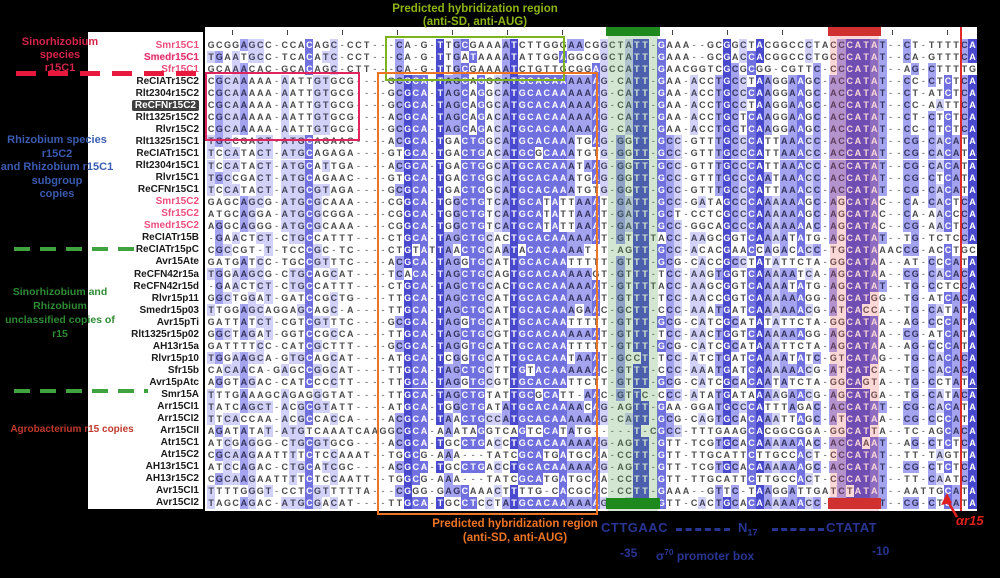 This screenshot has width=1000, height=578. What do you see at coordinates (752, 532) in the screenshot?
I see `spacer-subscript: 17` at bounding box center [752, 532].